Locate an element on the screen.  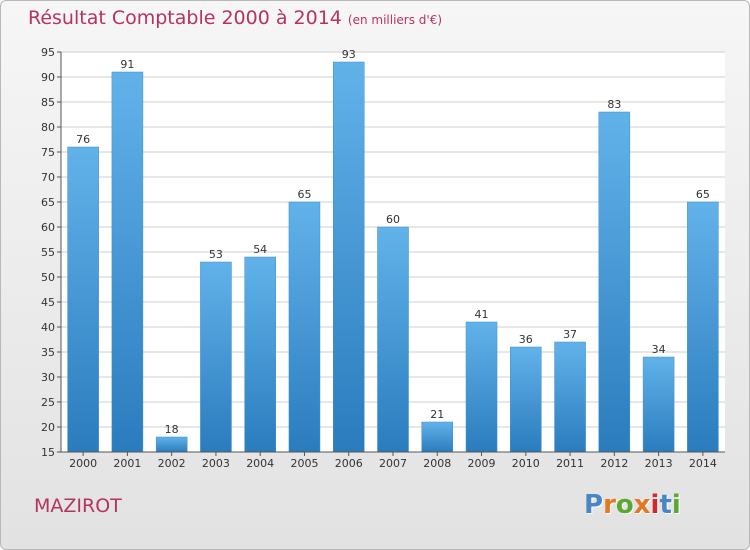
y-tick-label: 30 is located at coordinates (48, 377).